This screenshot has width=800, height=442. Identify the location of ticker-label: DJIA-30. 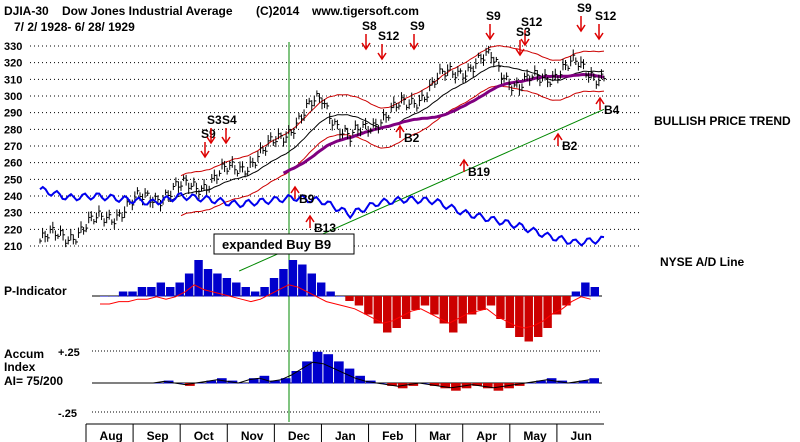
(26, 11).